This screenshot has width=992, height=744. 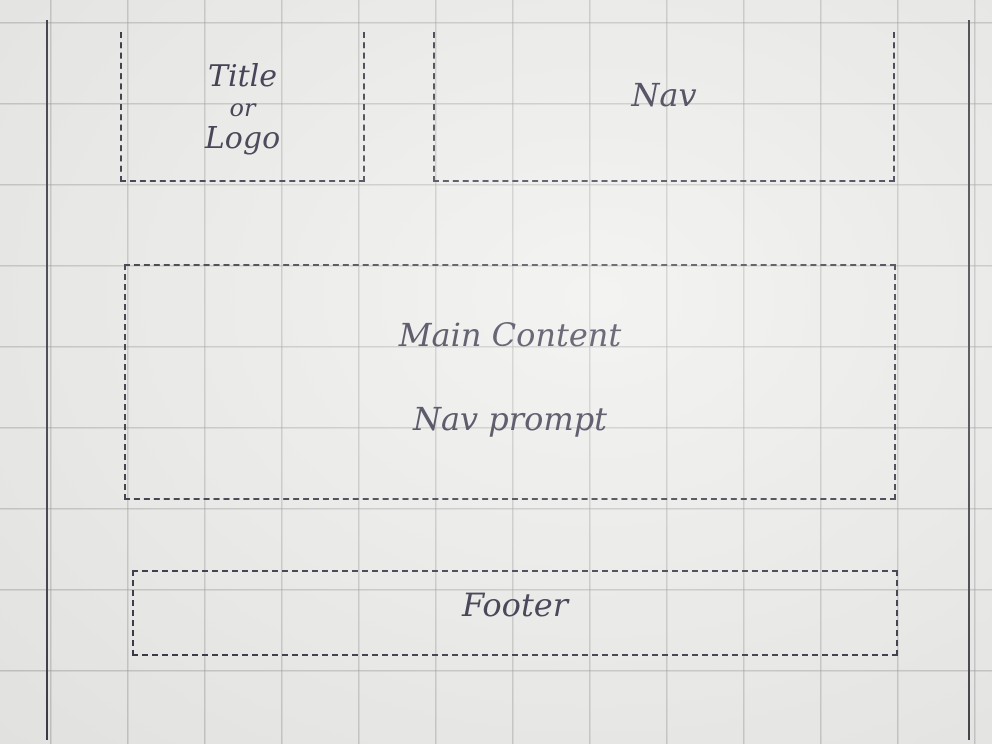 I want to click on logo-label-line2: or, so click(x=242, y=107).